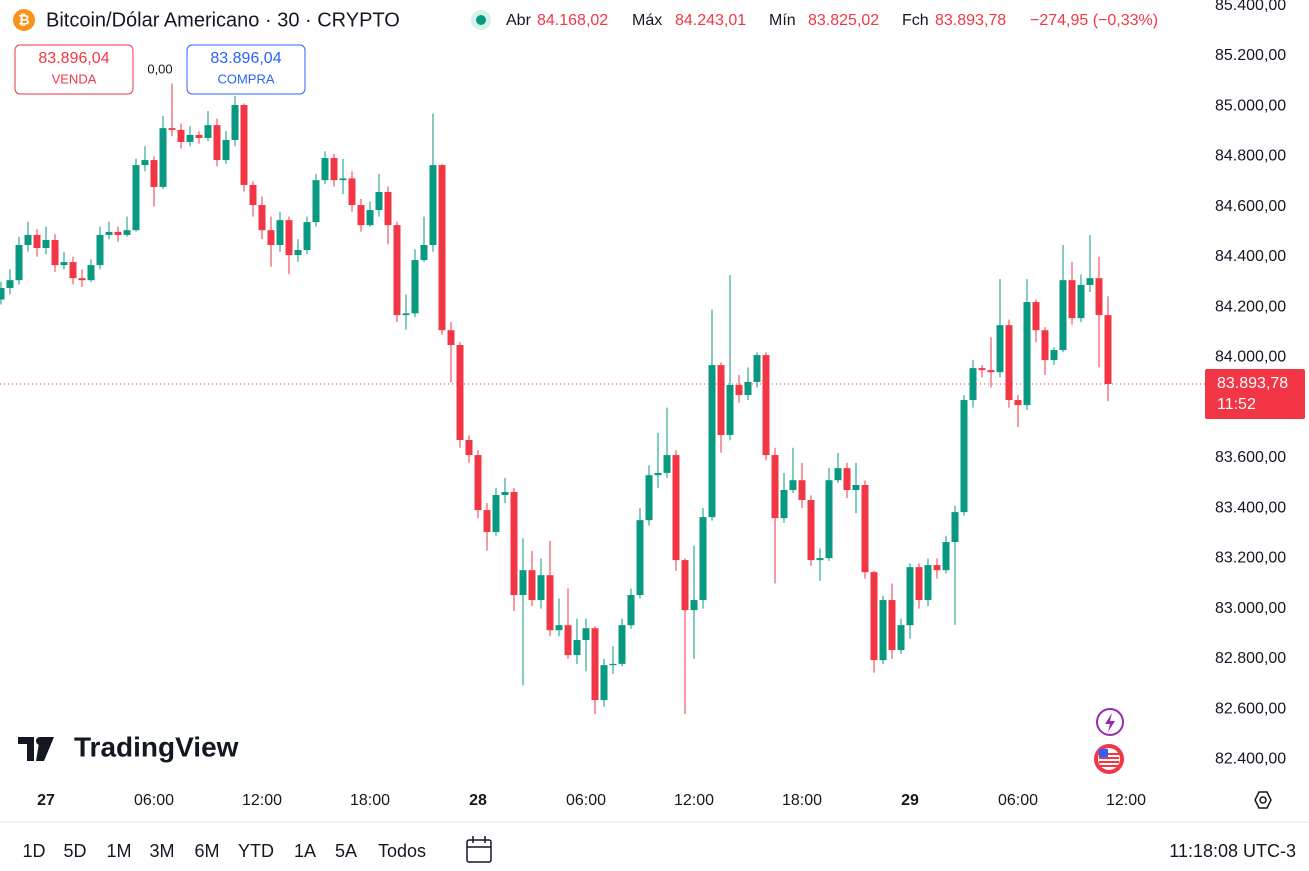 This screenshot has height=871, width=1309. I want to click on range-button: YTD, so click(256, 851).